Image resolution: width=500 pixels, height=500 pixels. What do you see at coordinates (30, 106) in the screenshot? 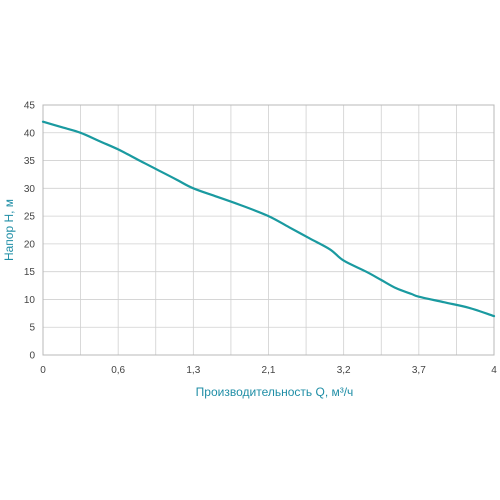
I see `y-tick-label: 45` at bounding box center [30, 106].